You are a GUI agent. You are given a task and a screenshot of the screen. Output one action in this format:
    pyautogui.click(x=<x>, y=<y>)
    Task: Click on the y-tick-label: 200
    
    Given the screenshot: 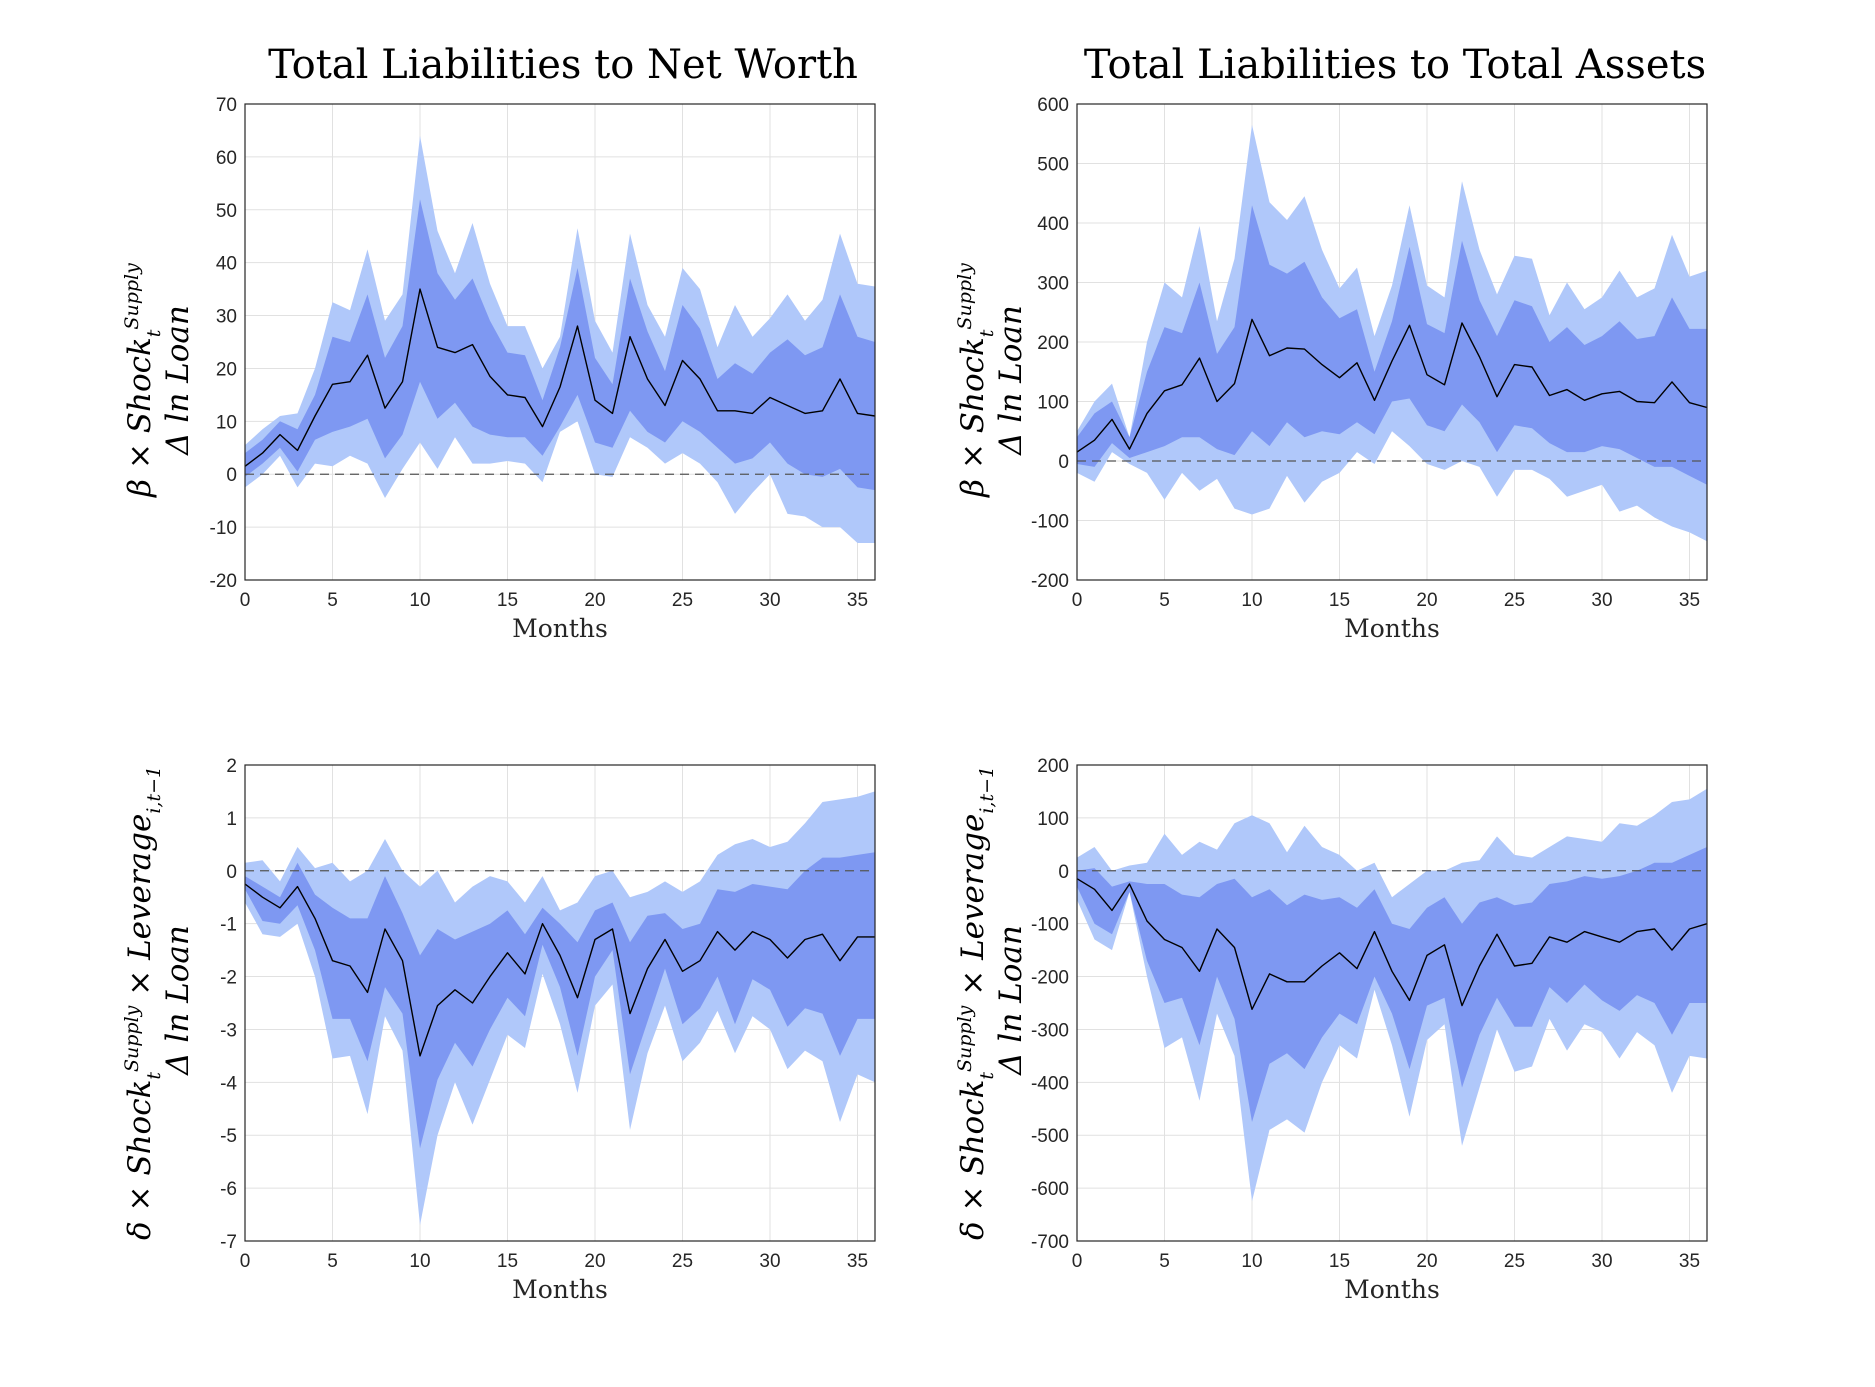 What is the action you would take?
    pyautogui.click(x=1053, y=343)
    